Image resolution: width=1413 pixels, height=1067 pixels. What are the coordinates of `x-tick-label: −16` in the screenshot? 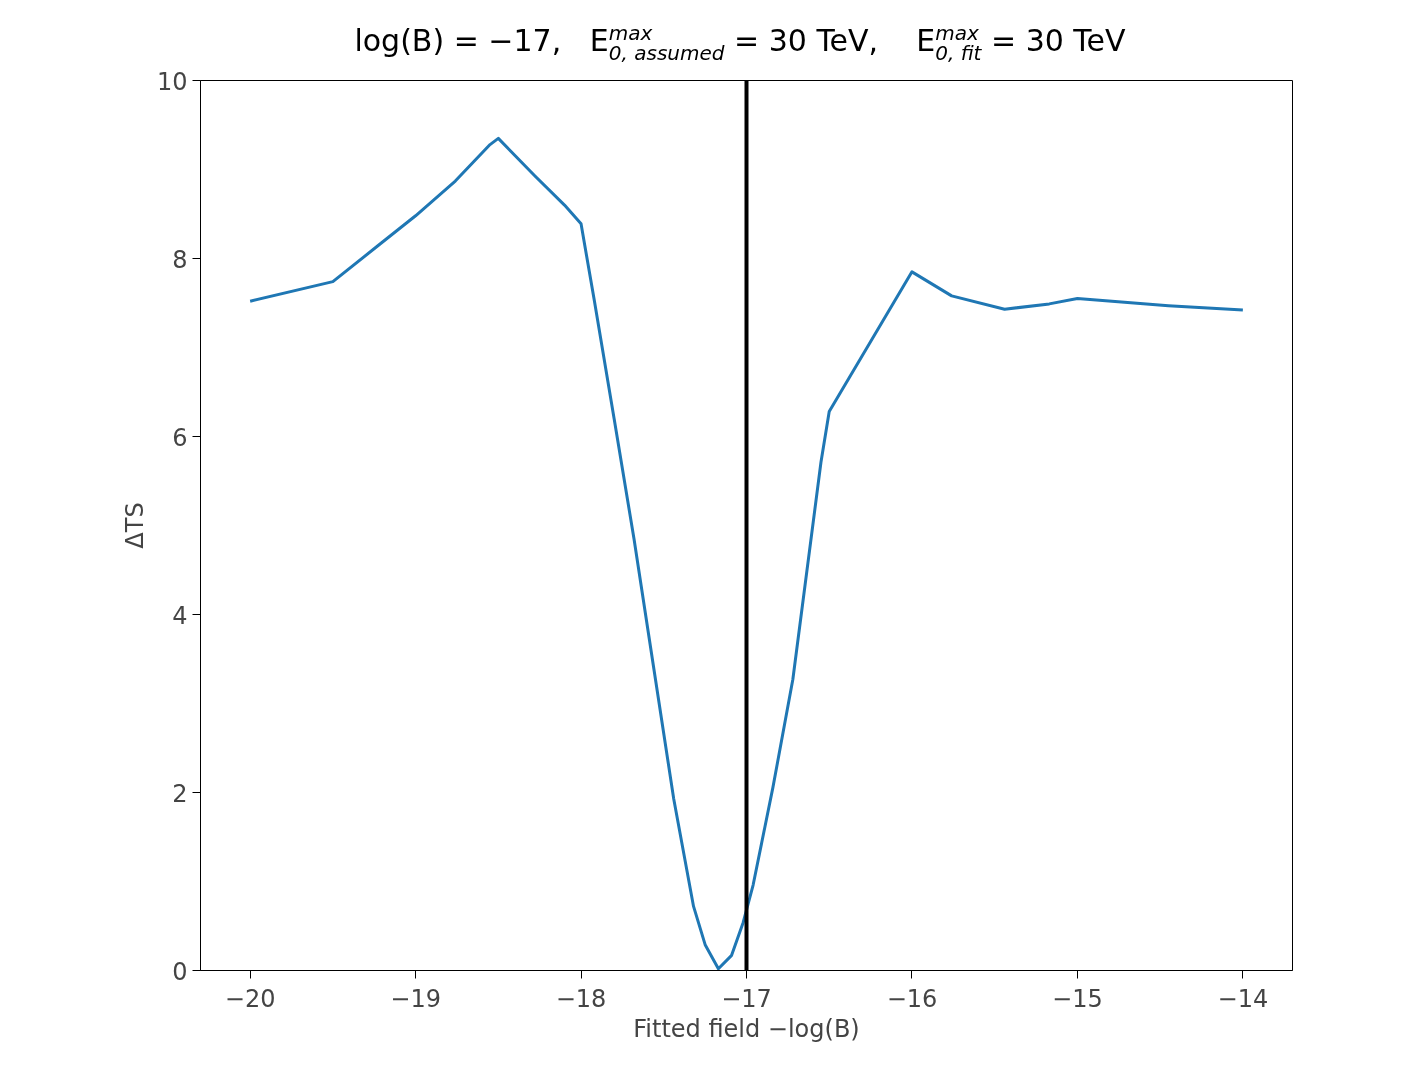 It's located at (912, 998).